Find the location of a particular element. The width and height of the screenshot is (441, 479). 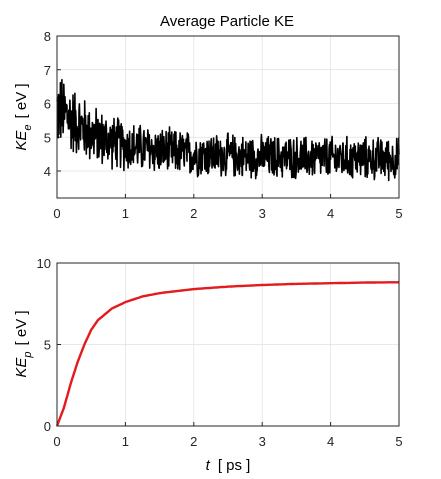

y-tick-label: 6 is located at coordinates (47, 104).